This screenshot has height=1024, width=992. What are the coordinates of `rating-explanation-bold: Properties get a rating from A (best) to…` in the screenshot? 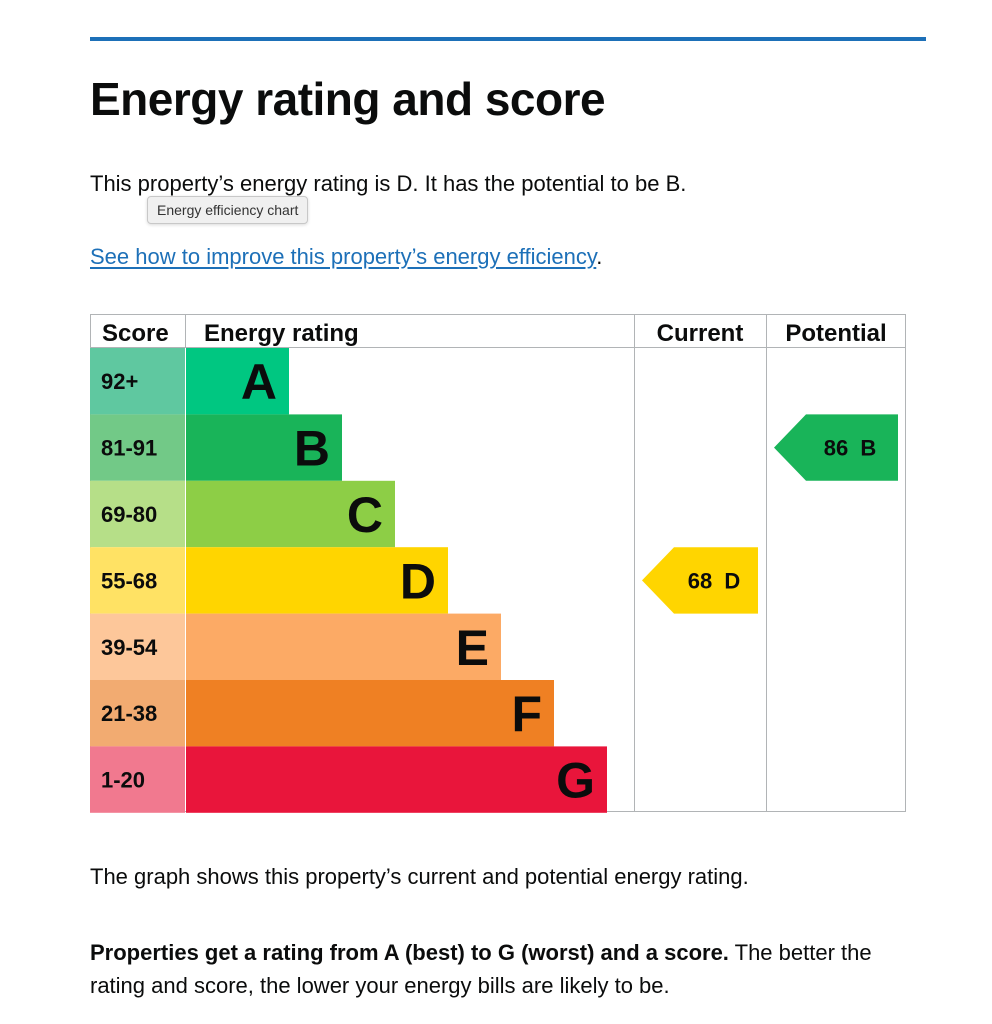 It's located at (409, 952).